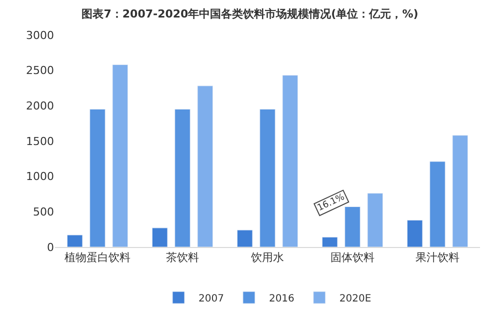  I want to click on y-tick-label: 500, so click(43, 212).